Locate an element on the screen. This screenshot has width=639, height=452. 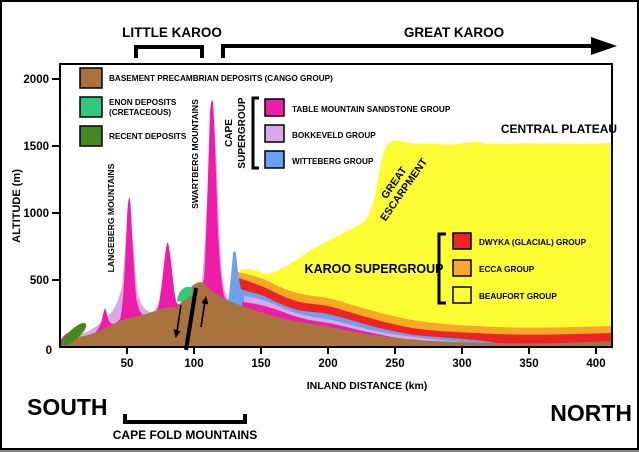
fault-arrow-up is located at coordinates (203, 314).